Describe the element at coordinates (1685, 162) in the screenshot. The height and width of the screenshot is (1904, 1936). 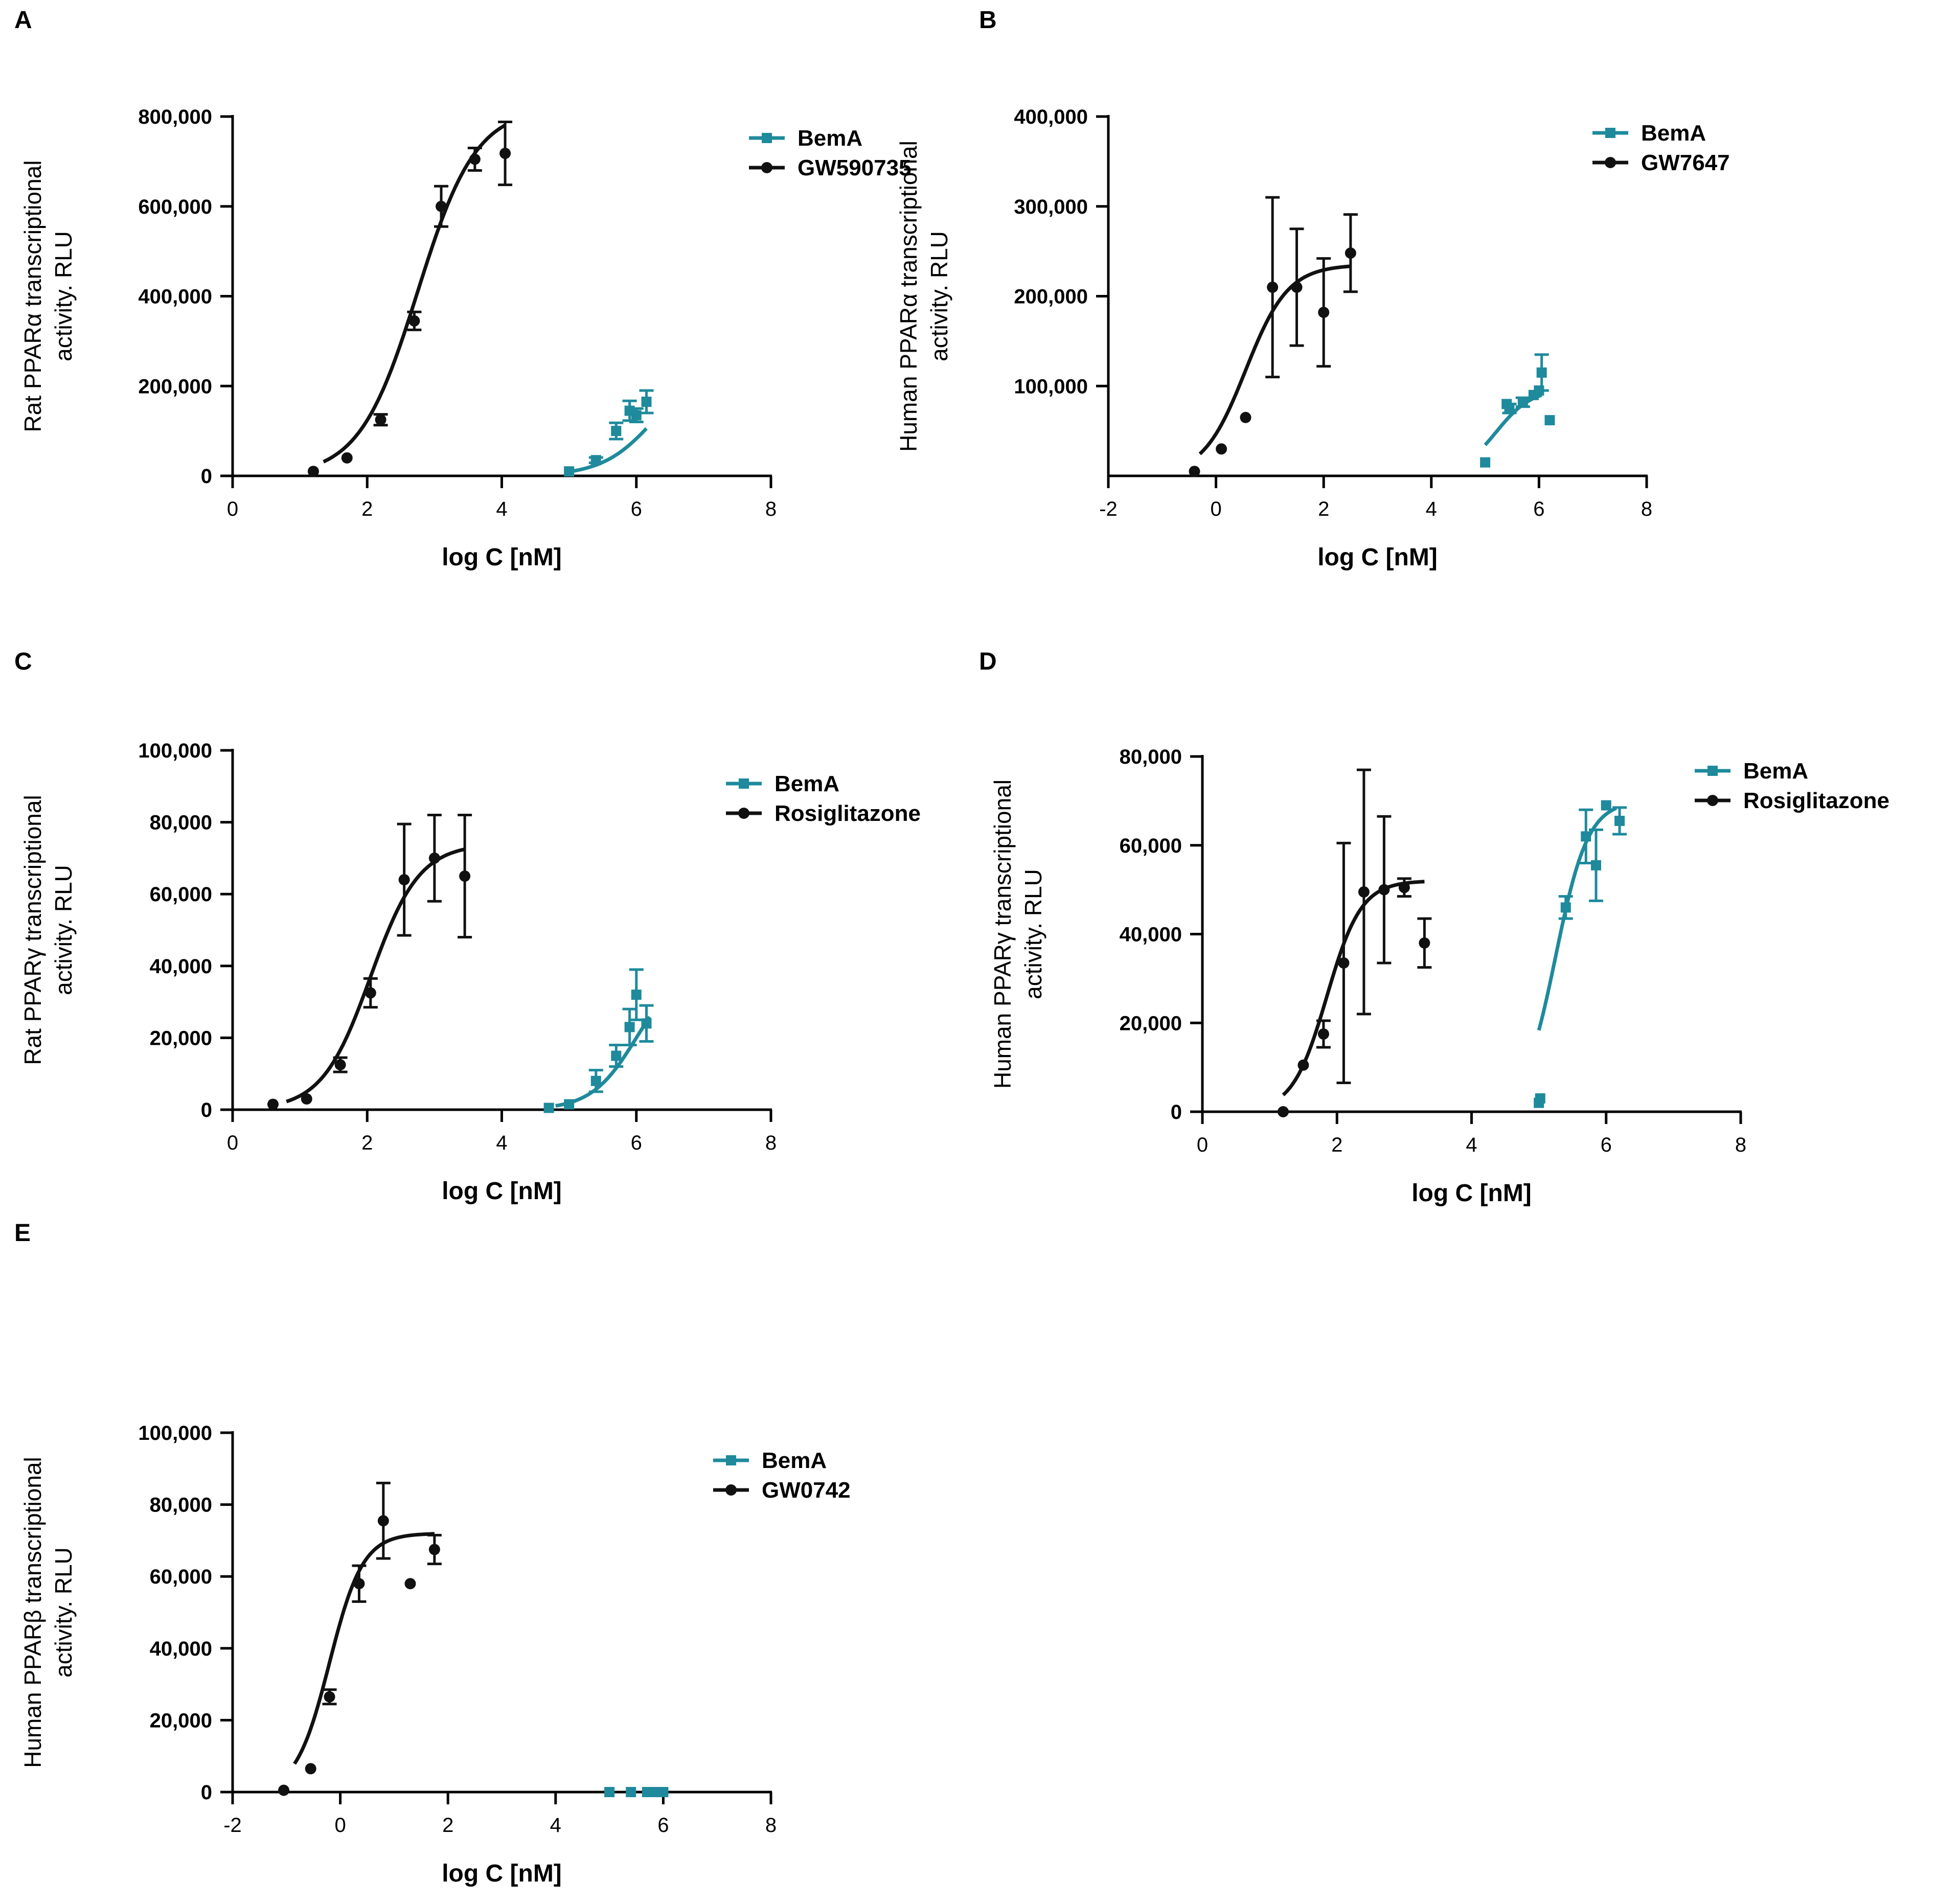
I see `legend-label: GW7647` at that location.